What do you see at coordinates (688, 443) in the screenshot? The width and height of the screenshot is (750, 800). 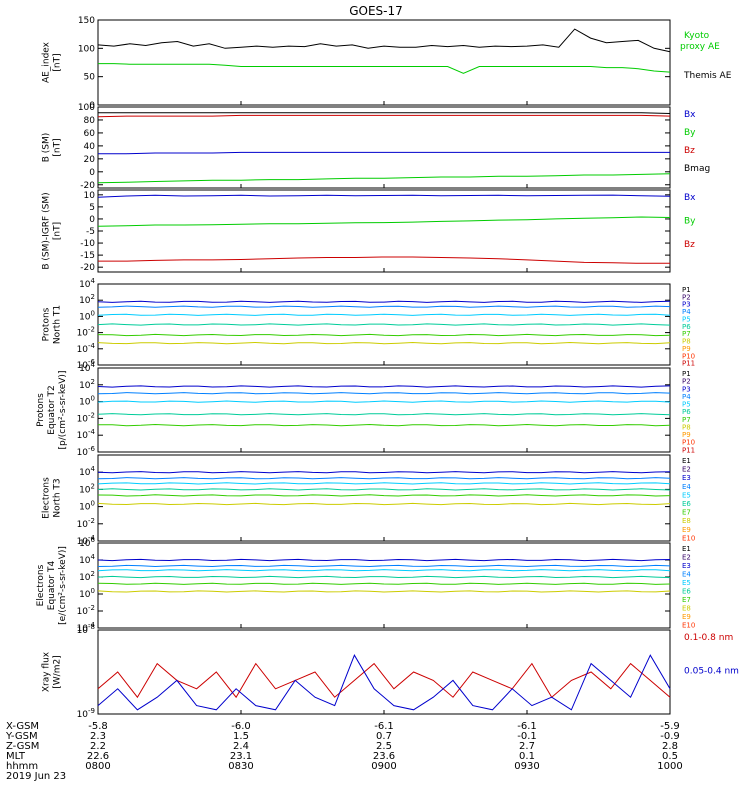 I see `legend-entry: P10` at bounding box center [688, 443].